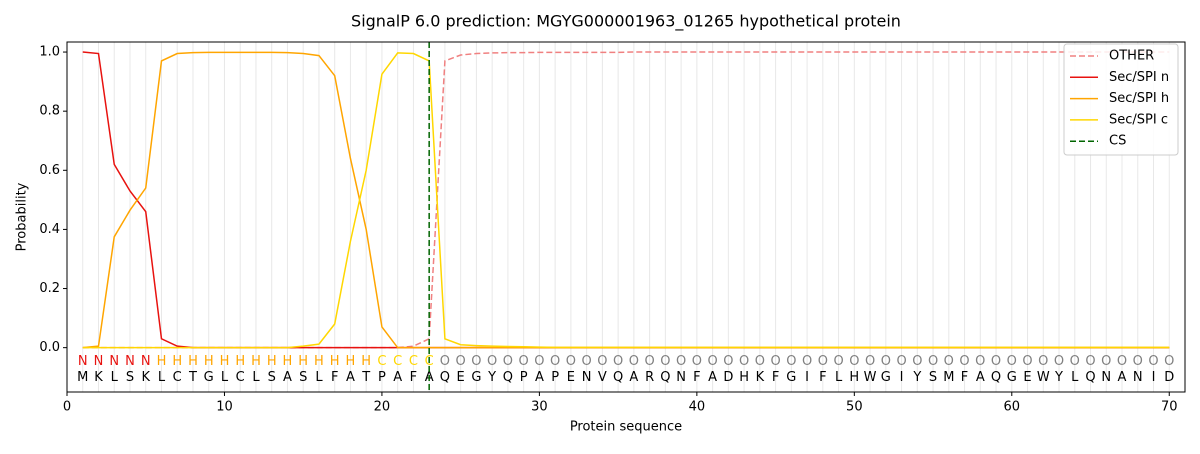 This screenshot has width=1200, height=454. I want to click on residue: W, so click(1043, 377).